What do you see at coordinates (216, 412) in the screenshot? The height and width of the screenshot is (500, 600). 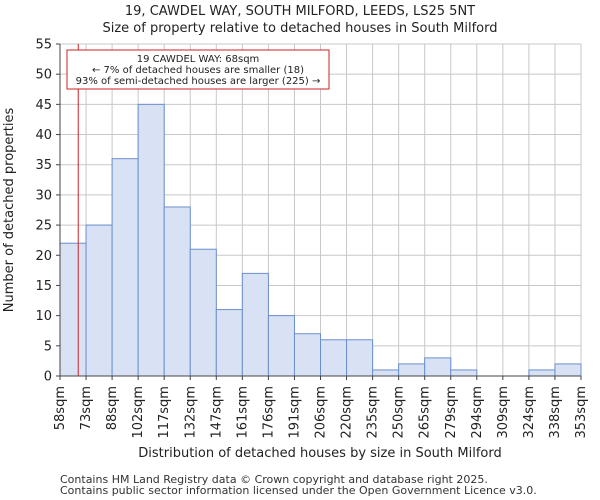 I see `x-tick-label: 147sqm` at bounding box center [216, 412].